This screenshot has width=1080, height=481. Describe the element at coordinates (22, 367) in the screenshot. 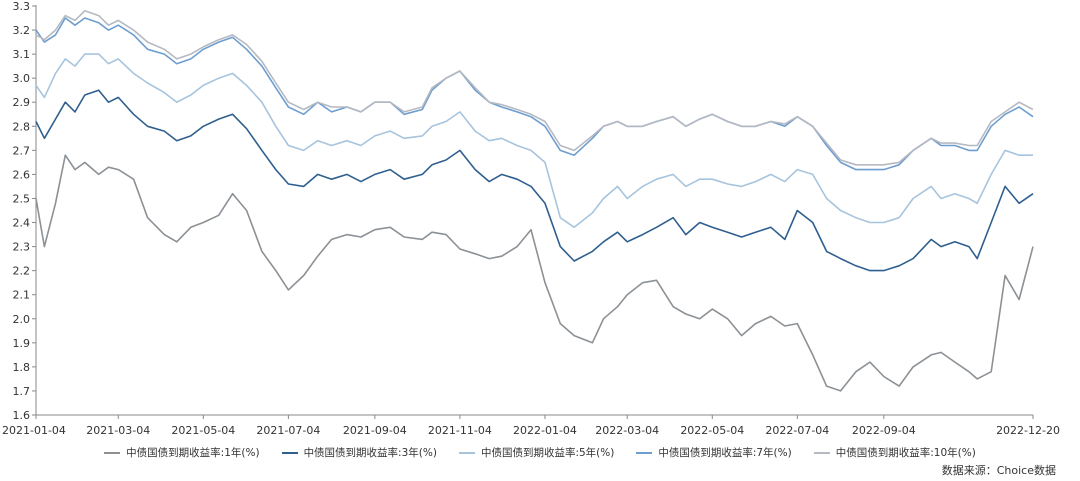

I see `y-tick-label: 1.8` at that location.